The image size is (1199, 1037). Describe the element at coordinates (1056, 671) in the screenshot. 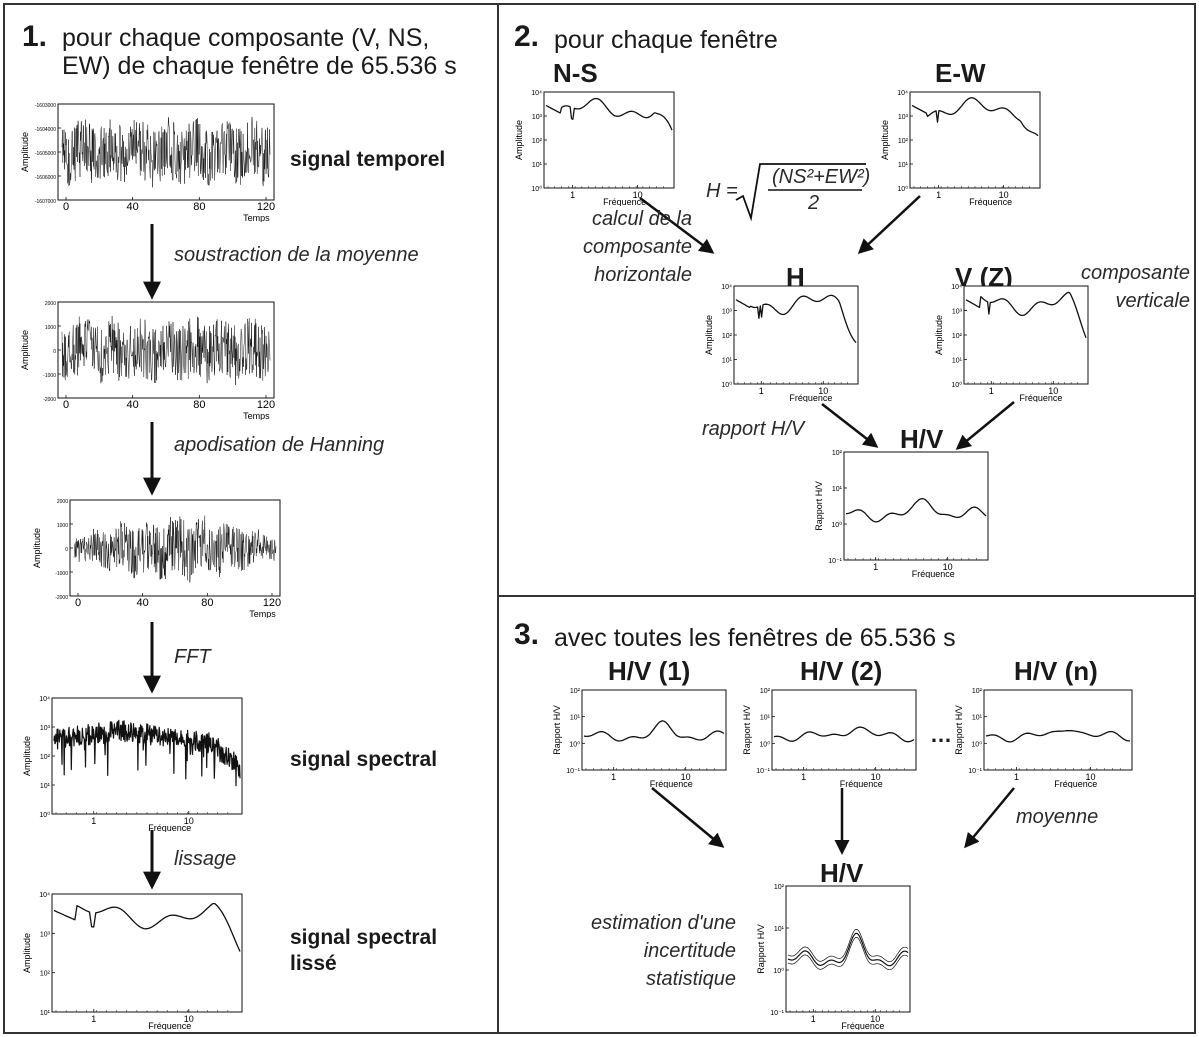

I see `title-hvn: H/V (n)` at that location.